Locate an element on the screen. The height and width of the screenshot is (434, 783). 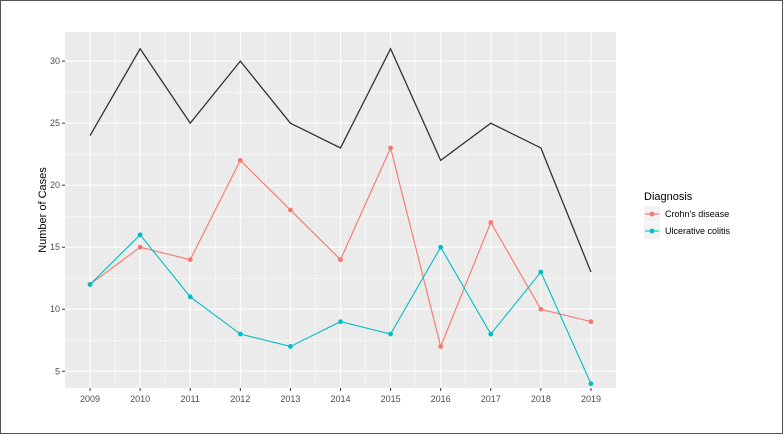
legend-label-ulcerative-colitis: Ulcerative colitis is located at coordinates (698, 231).